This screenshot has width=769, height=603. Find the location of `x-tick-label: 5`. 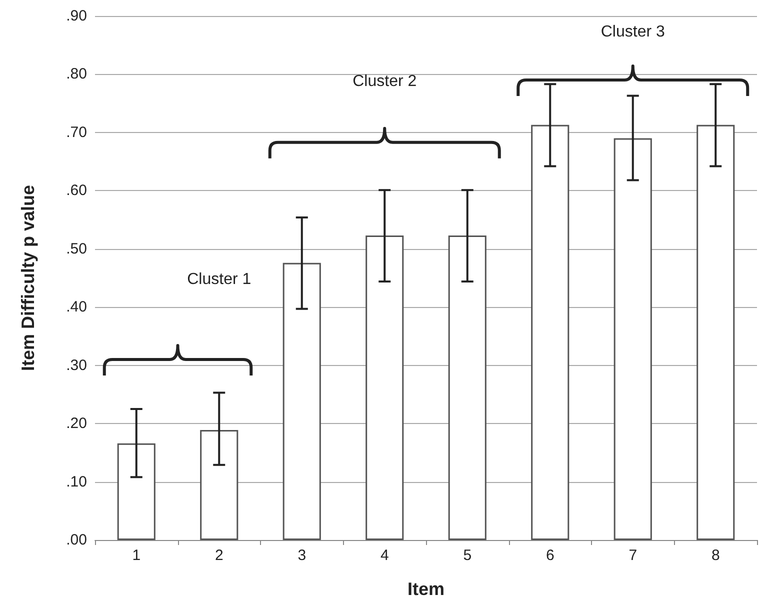

x-tick-label: 5 is located at coordinates (467, 555).